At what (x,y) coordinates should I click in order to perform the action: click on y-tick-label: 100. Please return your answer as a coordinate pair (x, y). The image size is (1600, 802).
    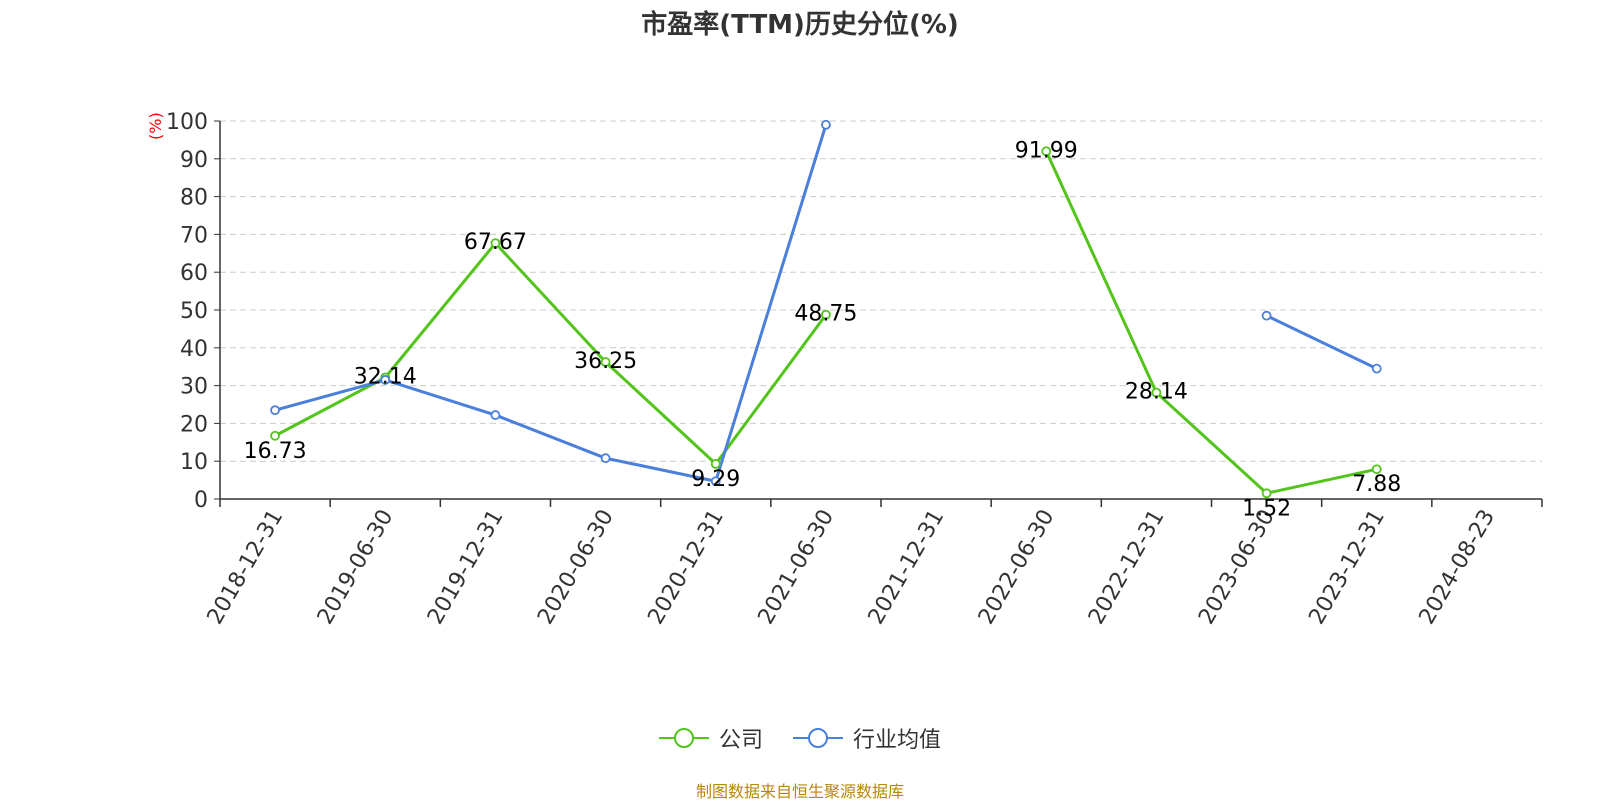
    Looking at the image, I should click on (187, 122).